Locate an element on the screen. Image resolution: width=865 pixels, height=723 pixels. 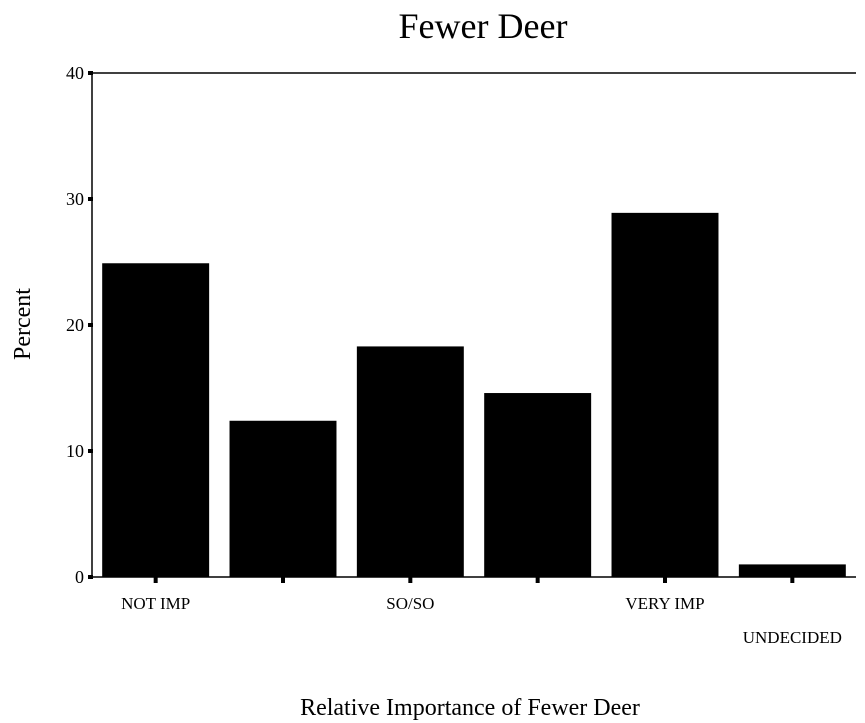
x-tick-label: VERY IMP is located at coordinates (664, 603).